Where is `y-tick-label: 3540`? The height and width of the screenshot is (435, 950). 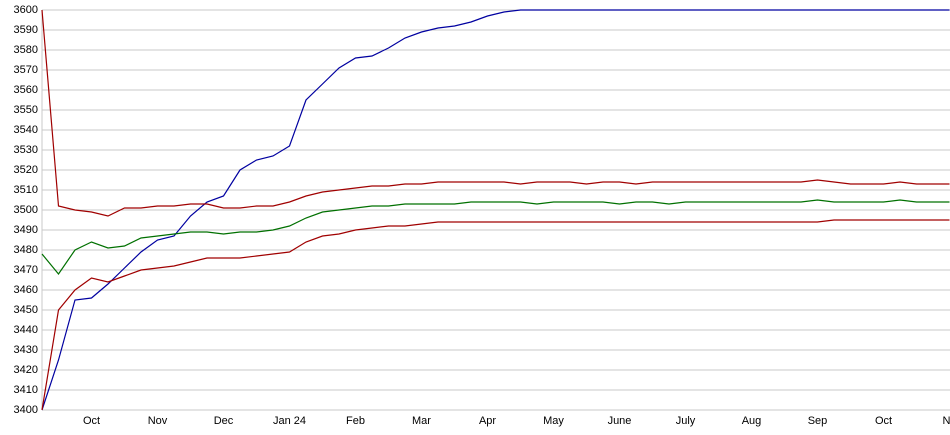
y-tick-label: 3540 is located at coordinates (26, 130).